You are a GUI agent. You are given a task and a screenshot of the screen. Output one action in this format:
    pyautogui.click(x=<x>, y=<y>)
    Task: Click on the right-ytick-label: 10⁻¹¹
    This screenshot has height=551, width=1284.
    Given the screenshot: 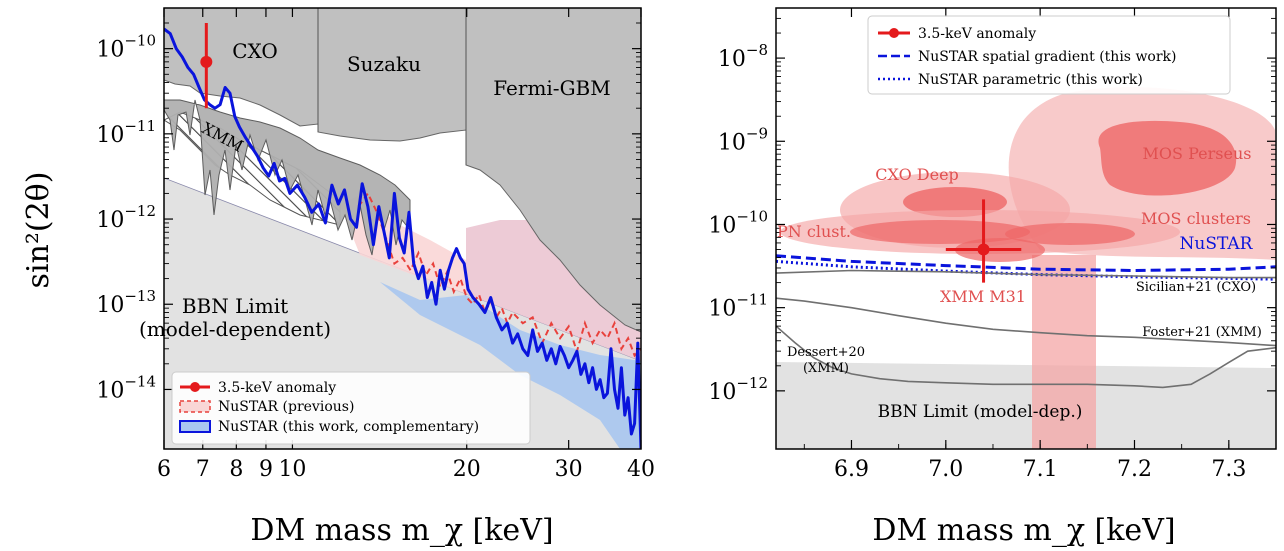 What is the action you would take?
    pyautogui.click(x=738, y=306)
    